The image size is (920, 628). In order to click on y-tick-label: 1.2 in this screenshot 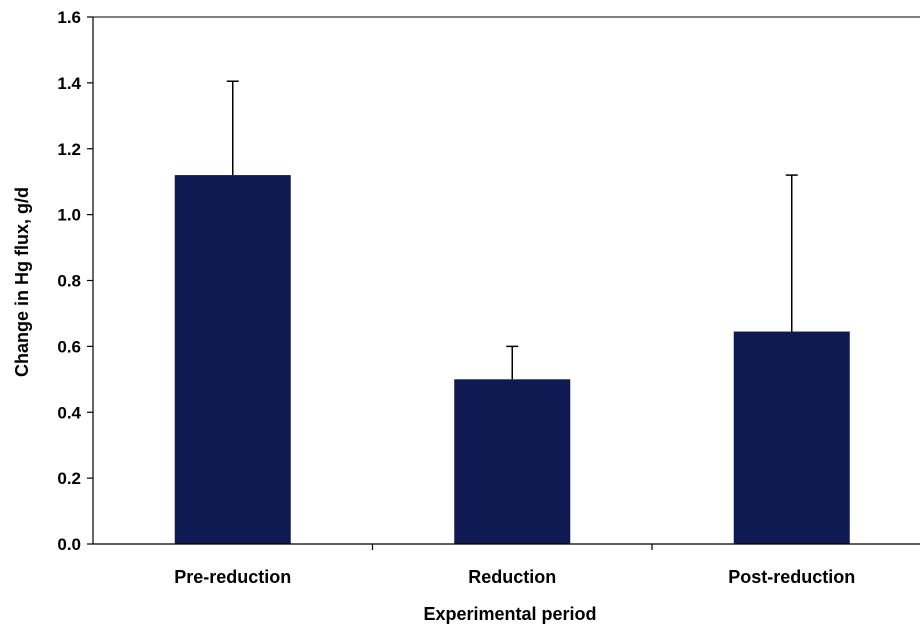, I will do `click(69, 149)`.